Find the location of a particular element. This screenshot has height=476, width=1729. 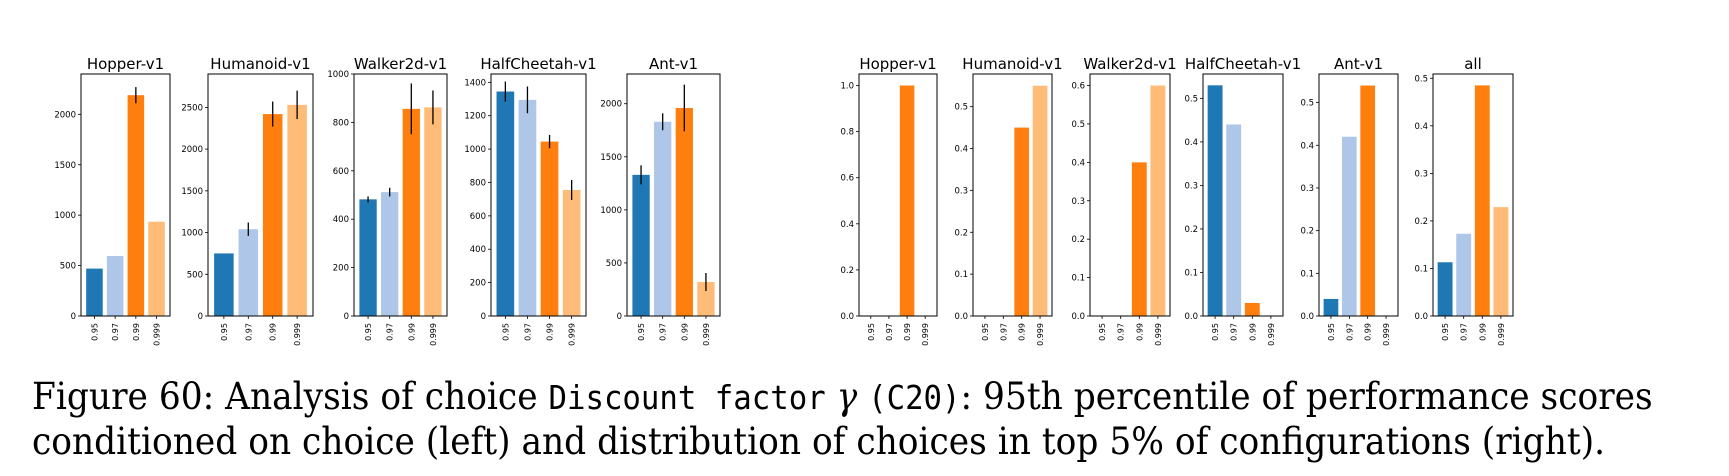

y-tick-label: 0.1 is located at coordinates (1078, 279).